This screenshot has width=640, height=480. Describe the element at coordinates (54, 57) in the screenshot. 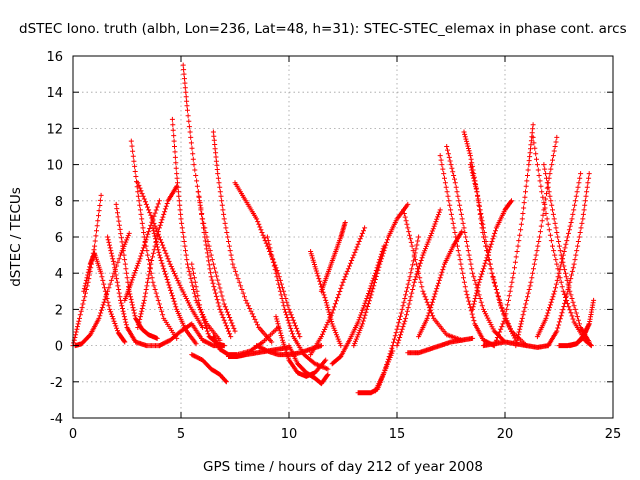

I see `y-tick-label: 16` at that location.